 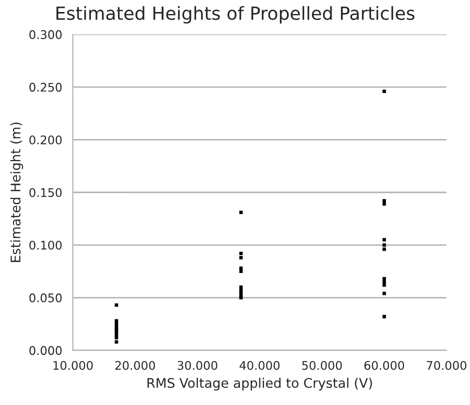 I want to click on x-tick-label: 60.000, so click(x=384, y=365).